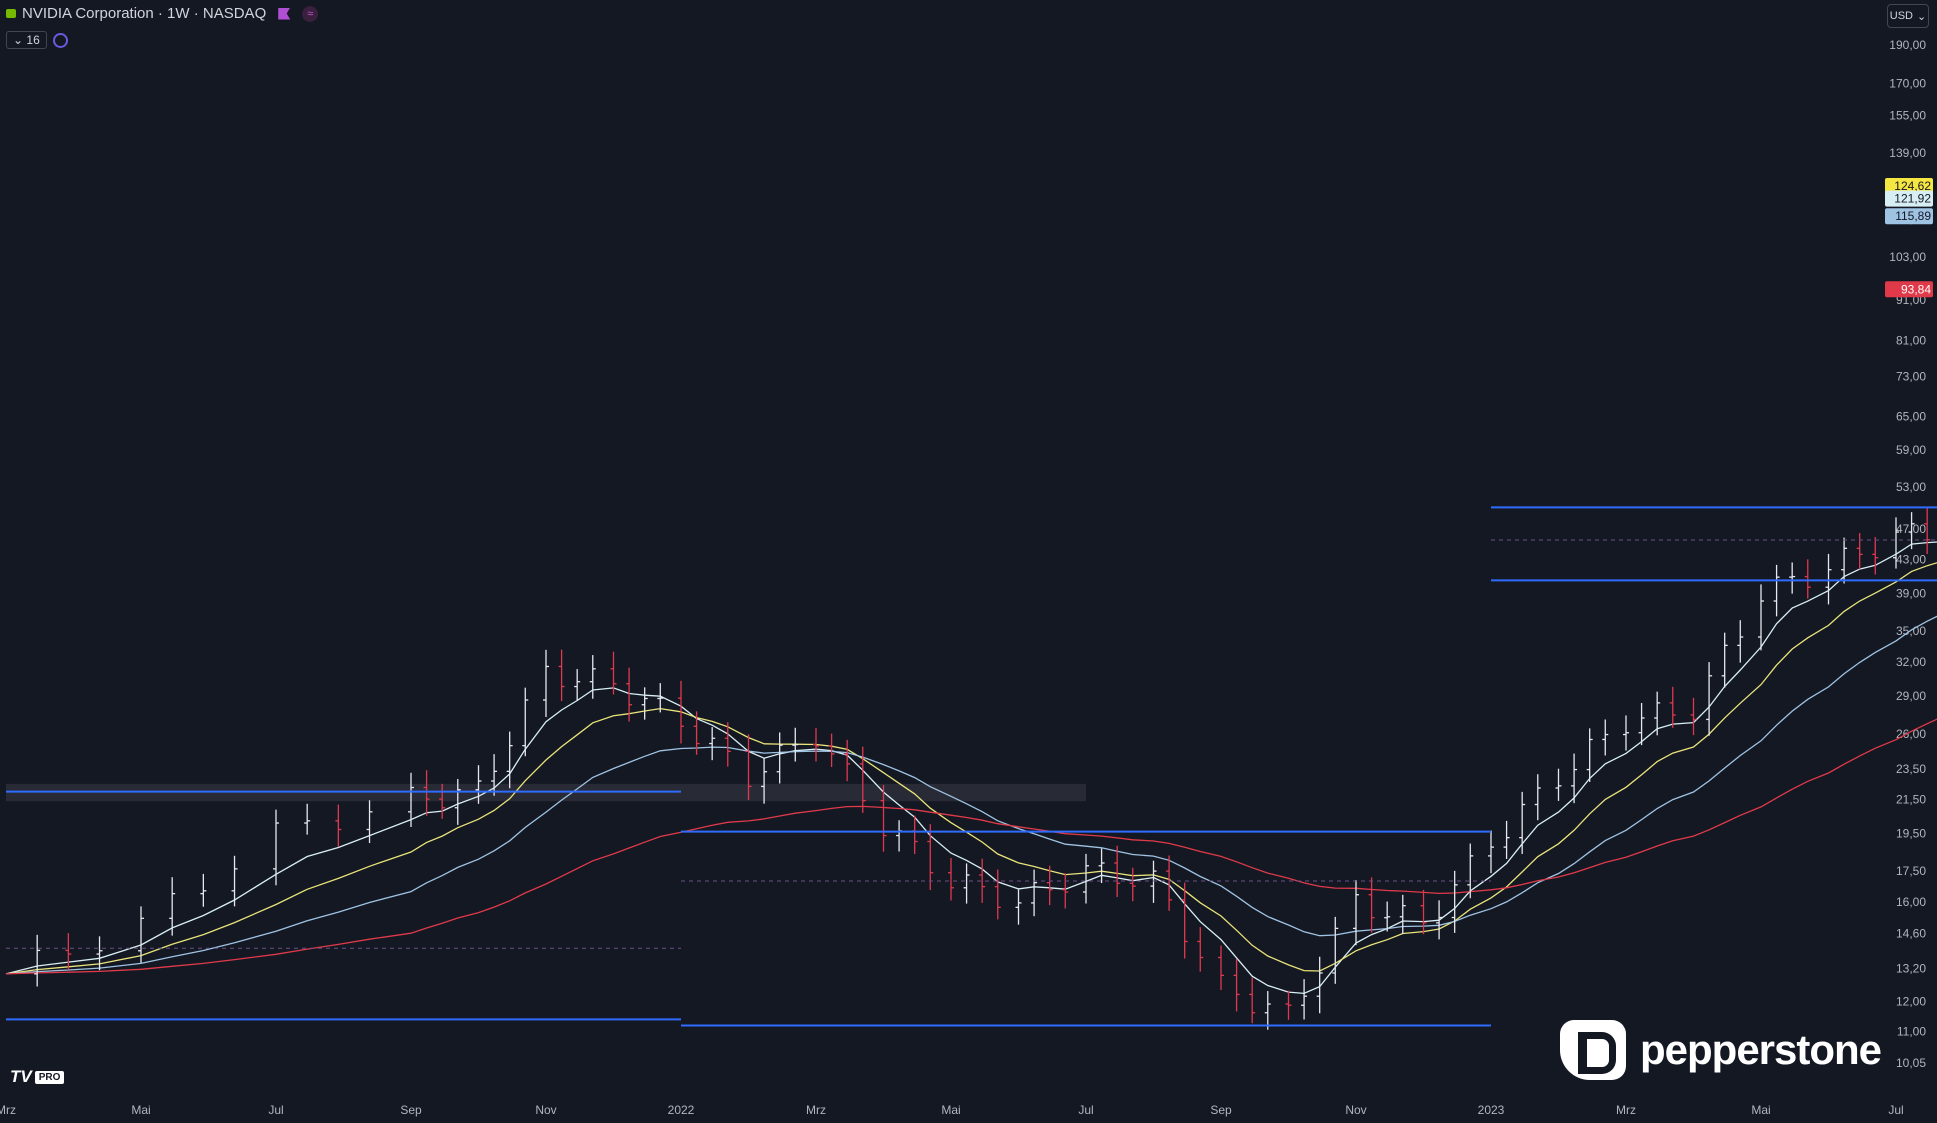  I want to click on y-tick-label: 65,00, so click(1911, 416).